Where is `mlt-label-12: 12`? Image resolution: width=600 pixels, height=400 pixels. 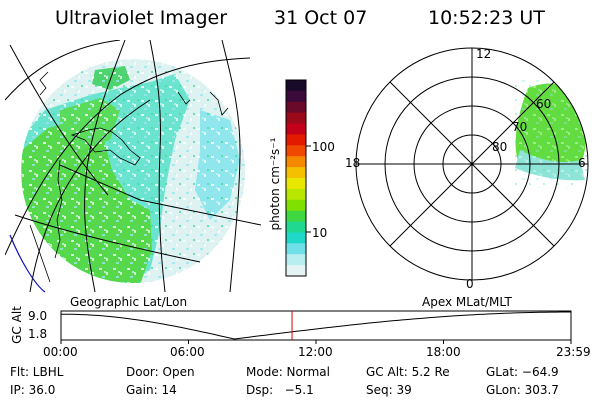
mlt-label-12: 12 is located at coordinates (484, 54).